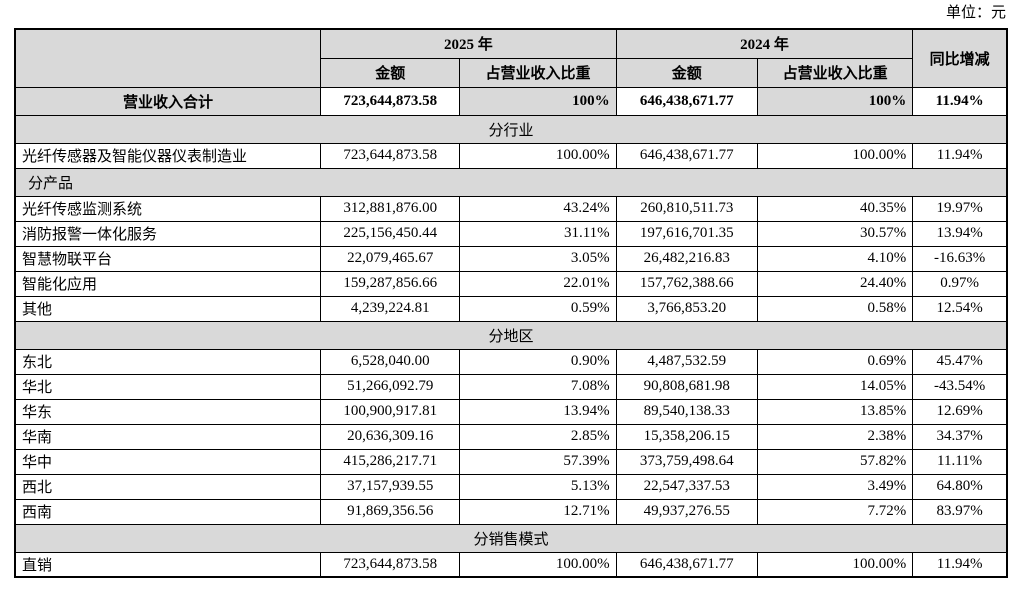  What do you see at coordinates (168, 564) in the screenshot?
I see `row-label-cell: 直销` at bounding box center [168, 564].